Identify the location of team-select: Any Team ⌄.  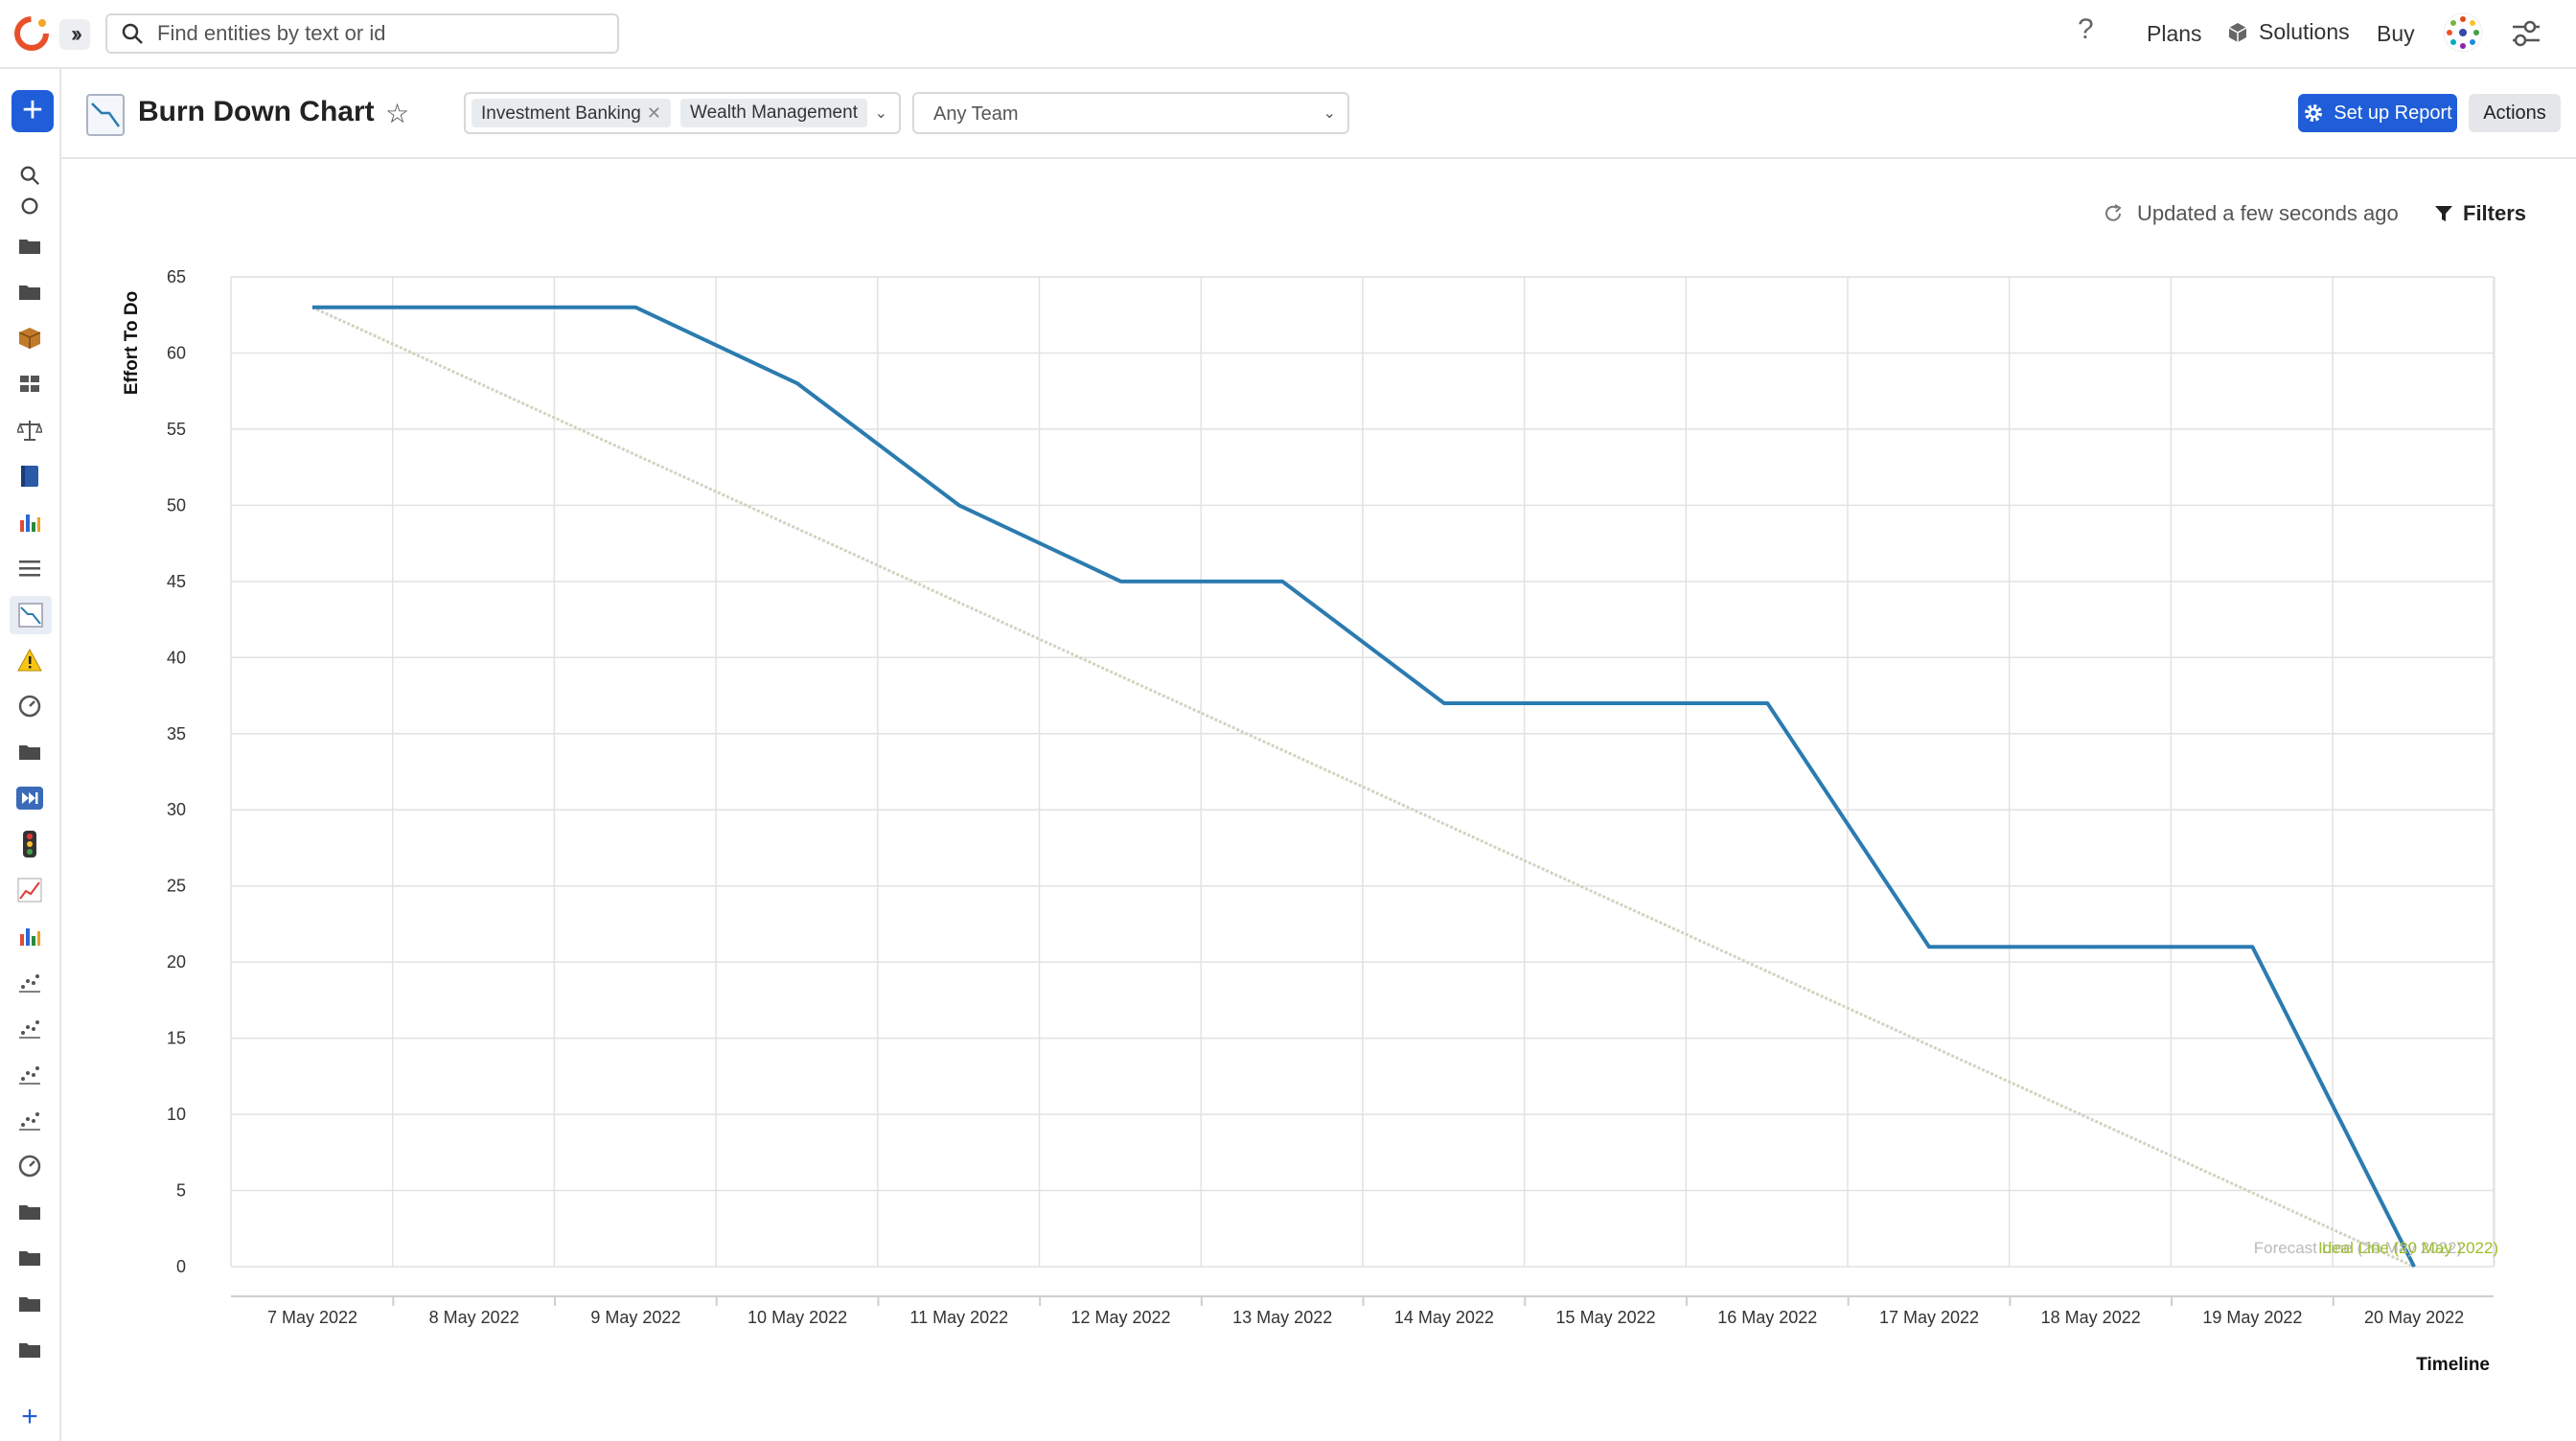
(1130, 113).